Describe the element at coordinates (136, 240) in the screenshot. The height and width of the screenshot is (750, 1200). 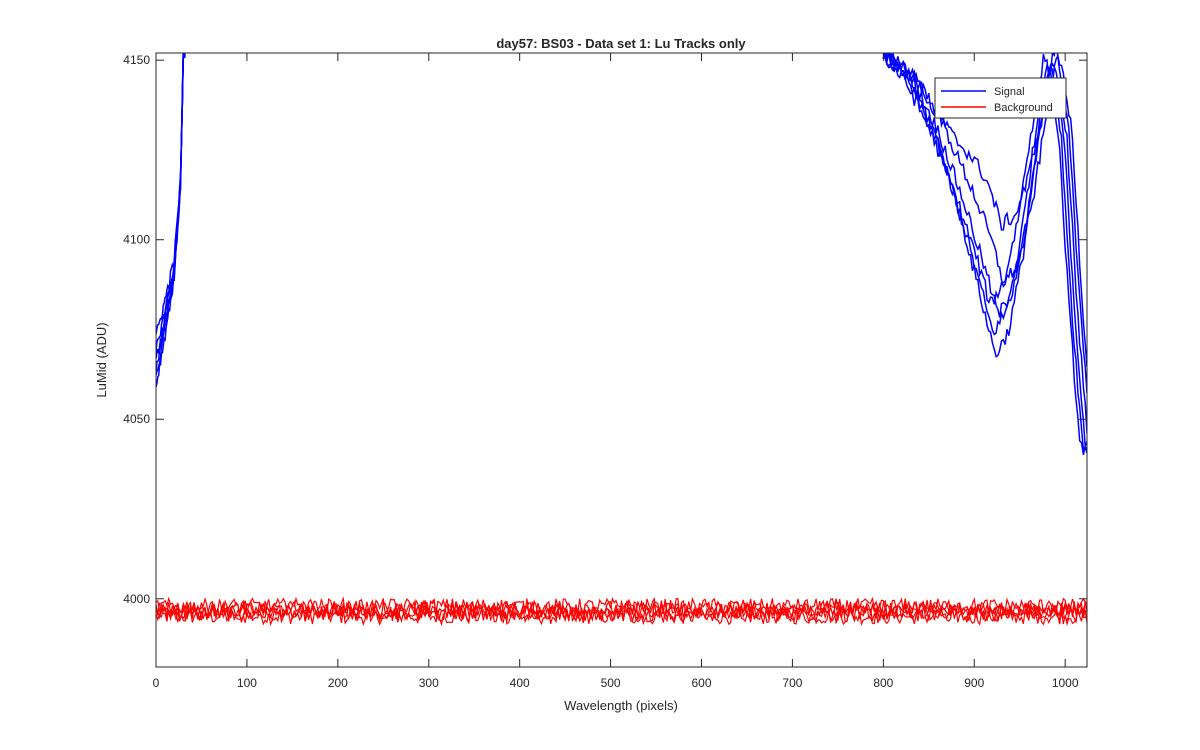
I see `y-tick-label: 4100` at that location.